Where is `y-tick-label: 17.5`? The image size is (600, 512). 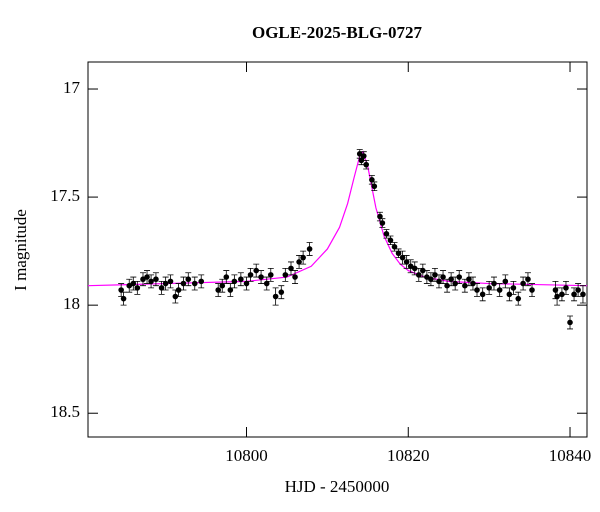 y-tick-label: 17.5 is located at coordinates (65, 195).